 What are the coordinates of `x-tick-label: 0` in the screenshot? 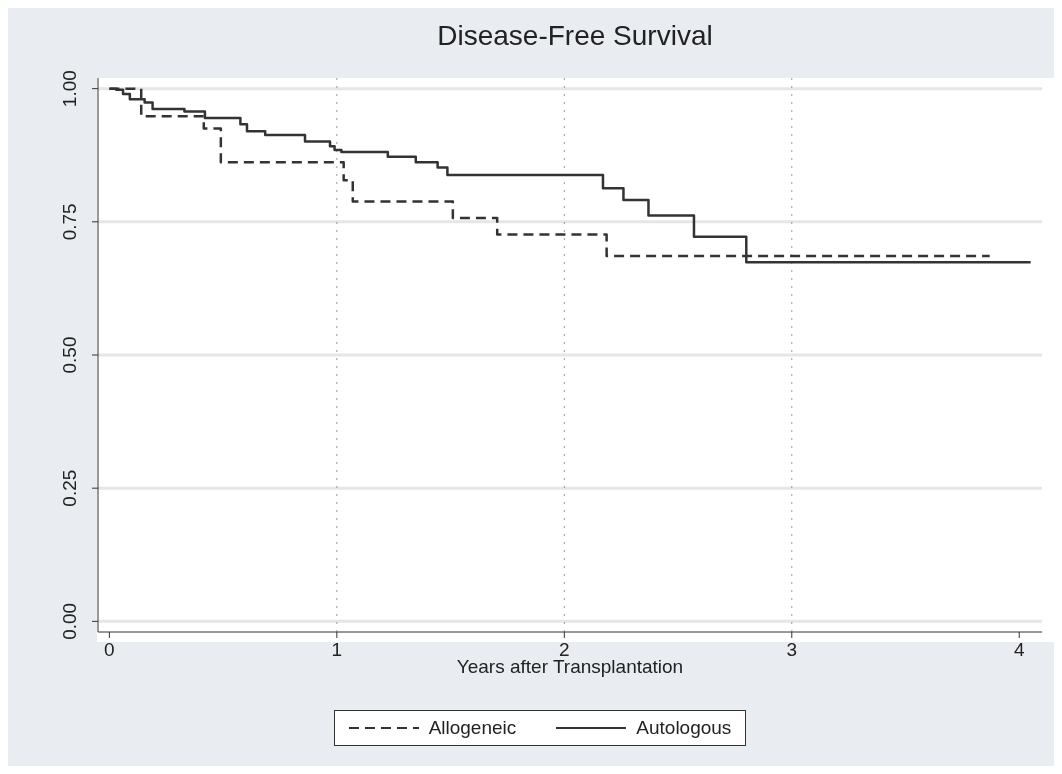 It's located at (109, 649).